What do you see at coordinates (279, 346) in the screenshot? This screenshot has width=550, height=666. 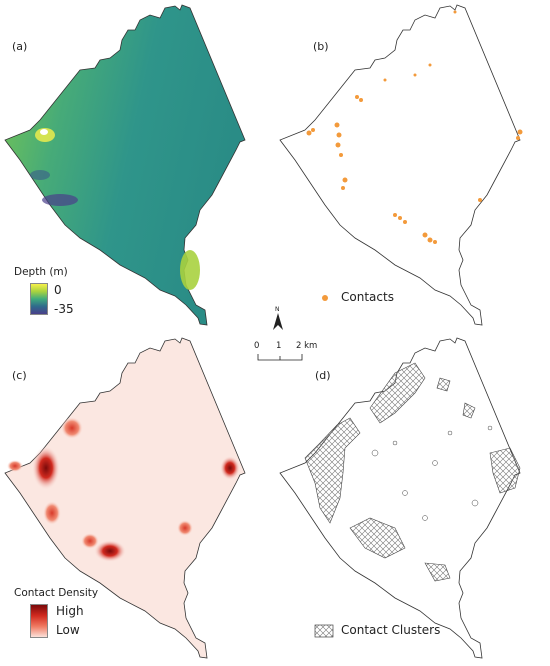 I see `scale-tick-1: 1` at bounding box center [279, 346].